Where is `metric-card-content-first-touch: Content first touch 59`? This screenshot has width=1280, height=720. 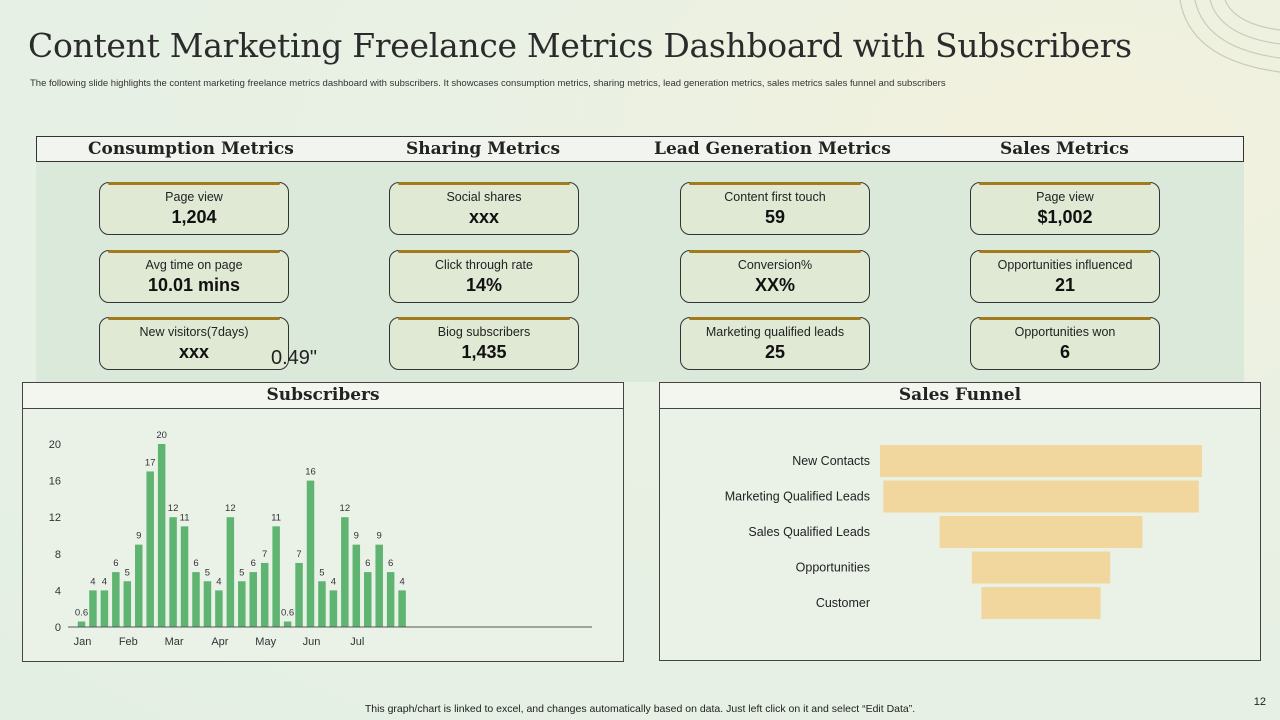
metric-card-content-first-touch: Content first touch 59 is located at coordinates (775, 208).